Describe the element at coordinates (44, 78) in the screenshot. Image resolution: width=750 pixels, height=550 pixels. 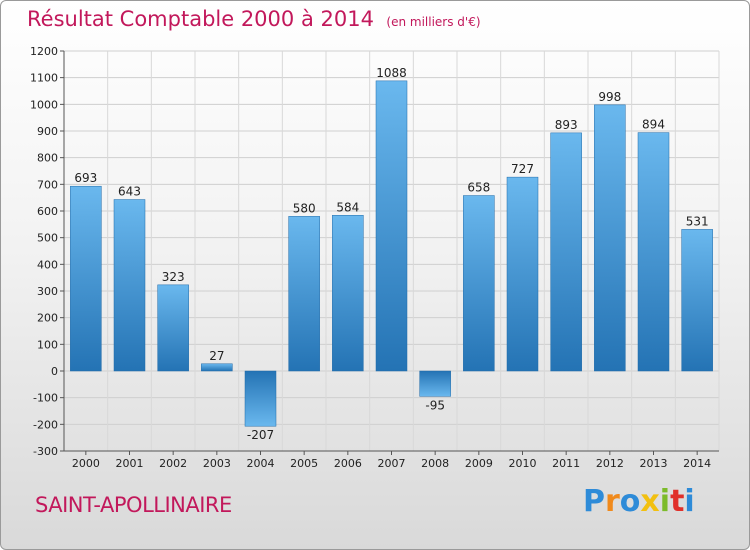
I see `y-tick-label: 1100` at that location.